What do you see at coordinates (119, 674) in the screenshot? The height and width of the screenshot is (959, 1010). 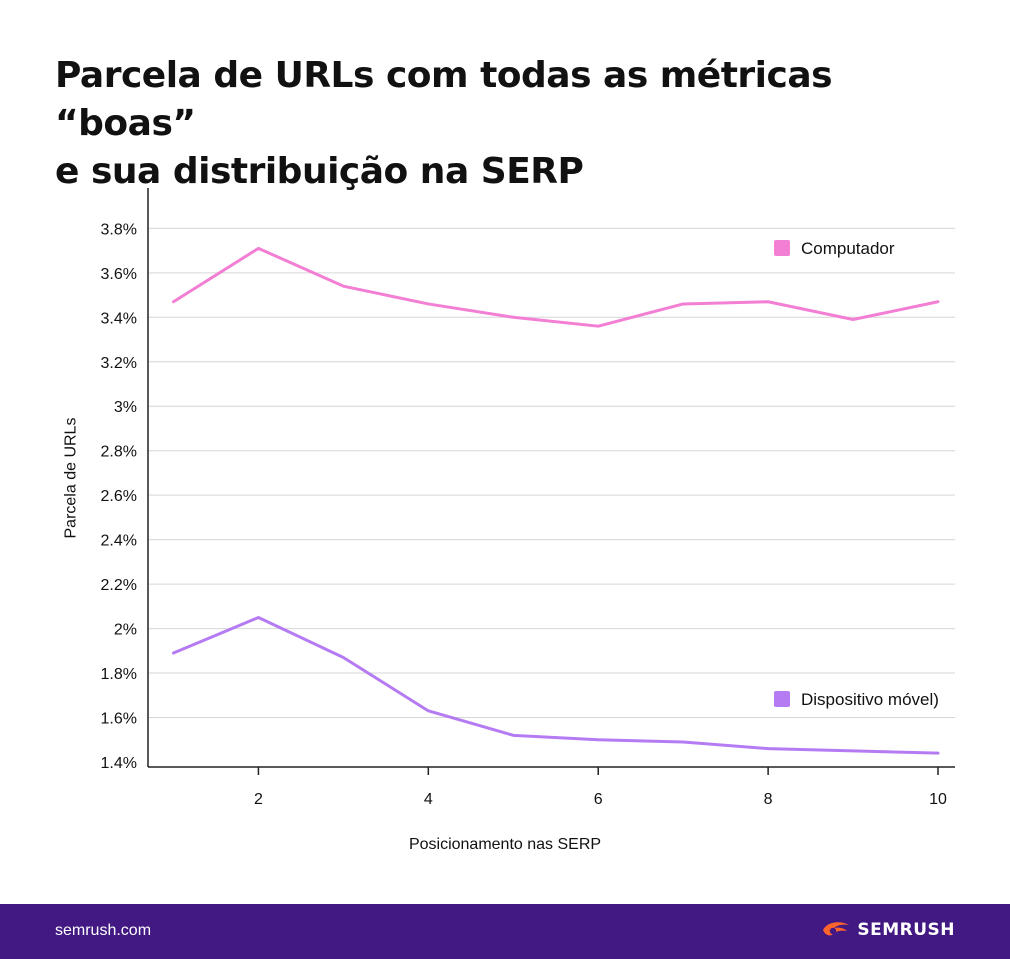 I see `y-tick-label: 1.8%` at bounding box center [119, 674].